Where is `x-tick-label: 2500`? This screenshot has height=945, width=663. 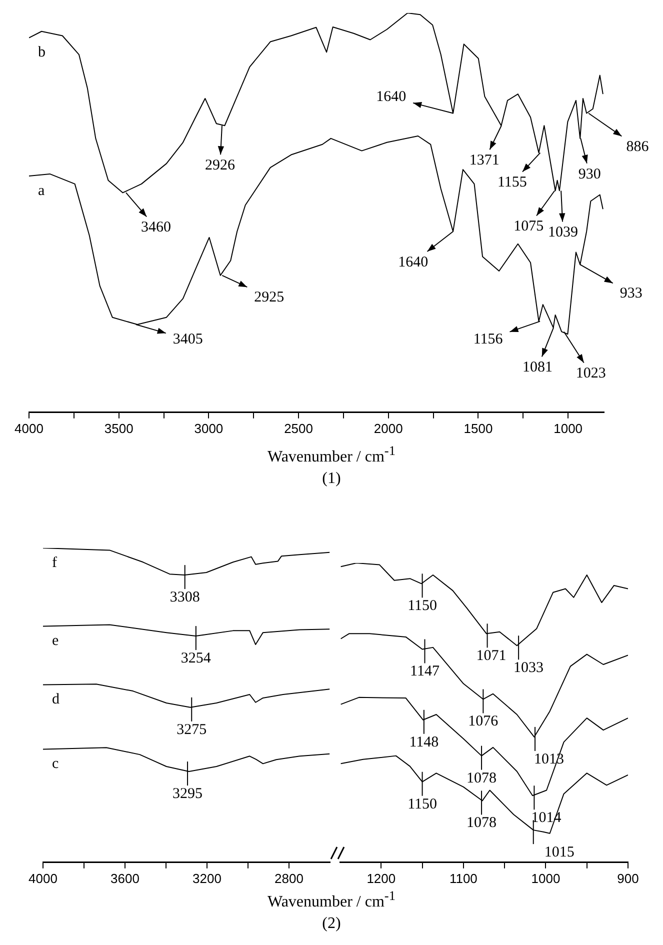
x-tick-label: 2500 is located at coordinates (298, 428).